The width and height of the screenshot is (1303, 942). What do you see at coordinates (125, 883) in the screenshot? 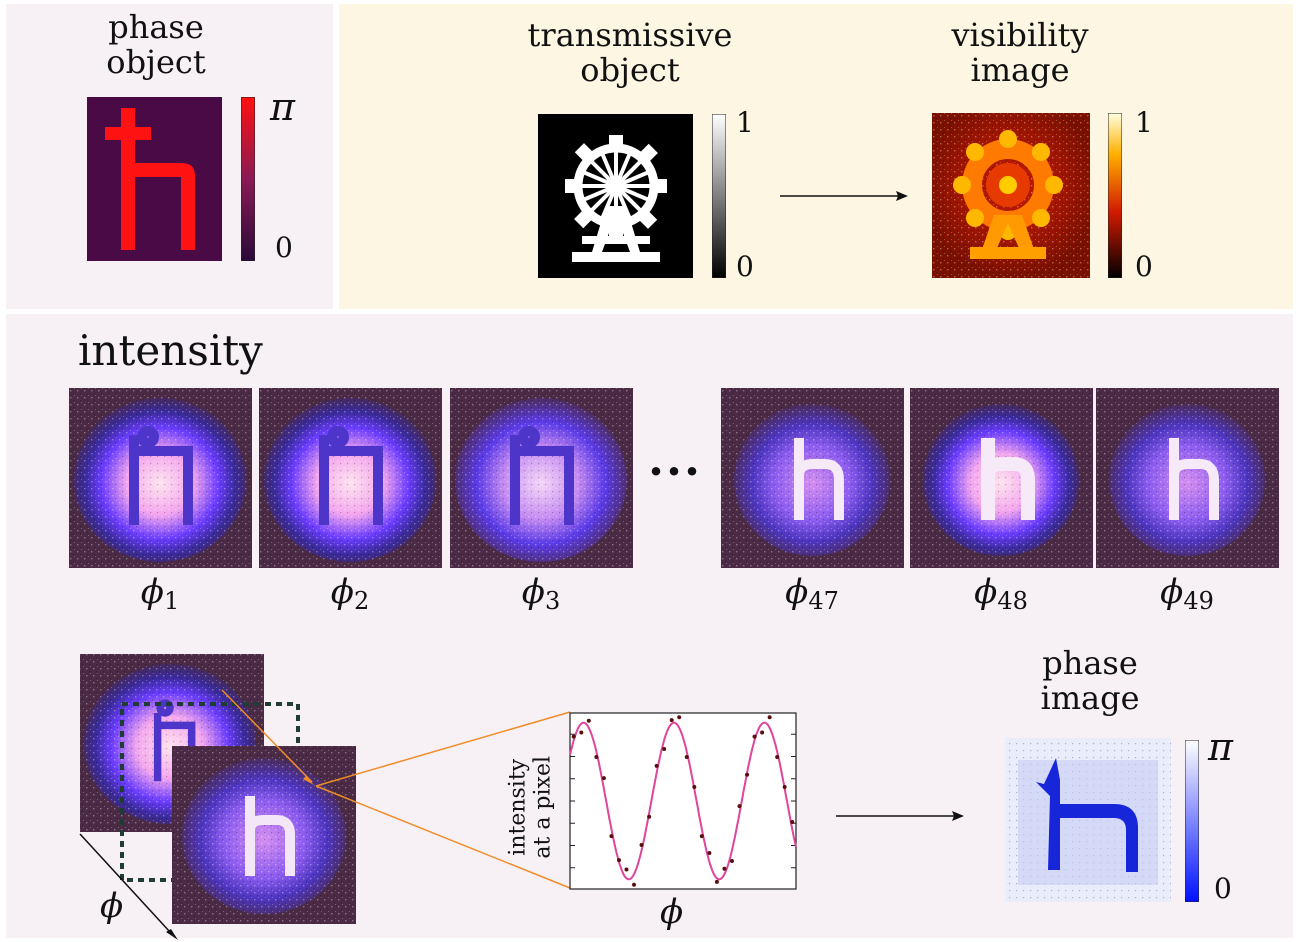
I see `phi-axis` at bounding box center [125, 883].